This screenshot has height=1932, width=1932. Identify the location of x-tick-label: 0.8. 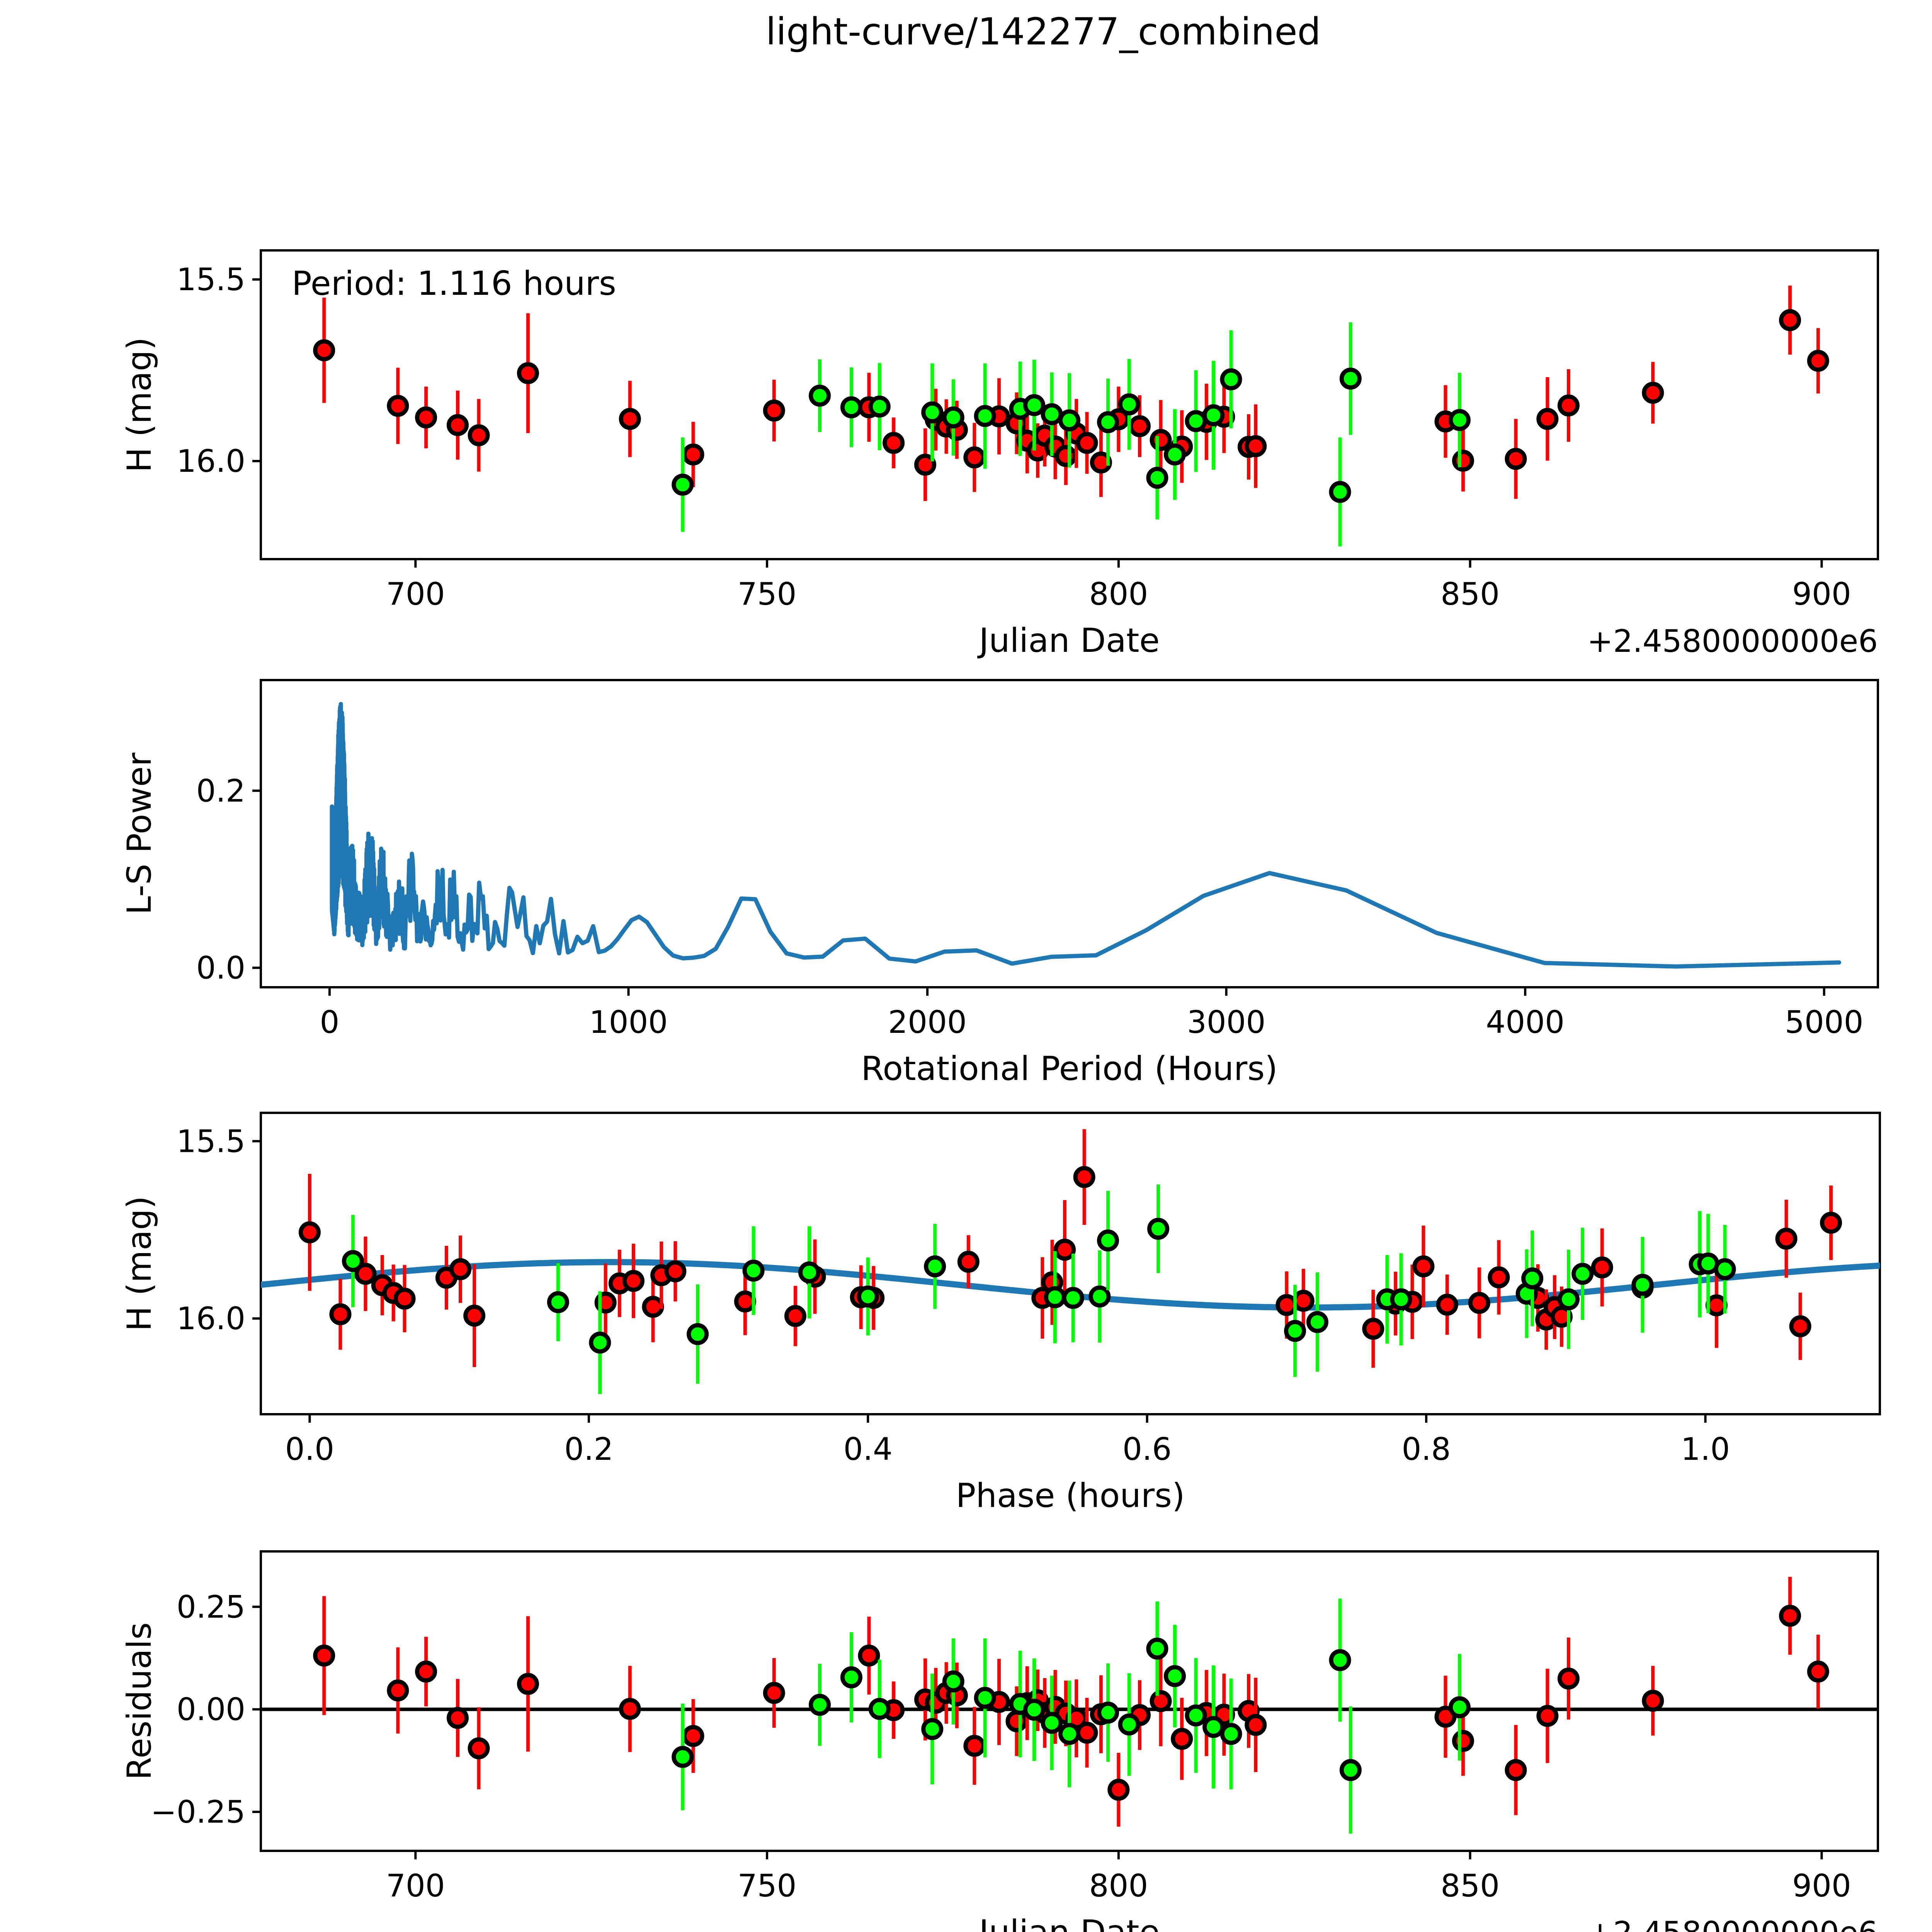
(1426, 1449).